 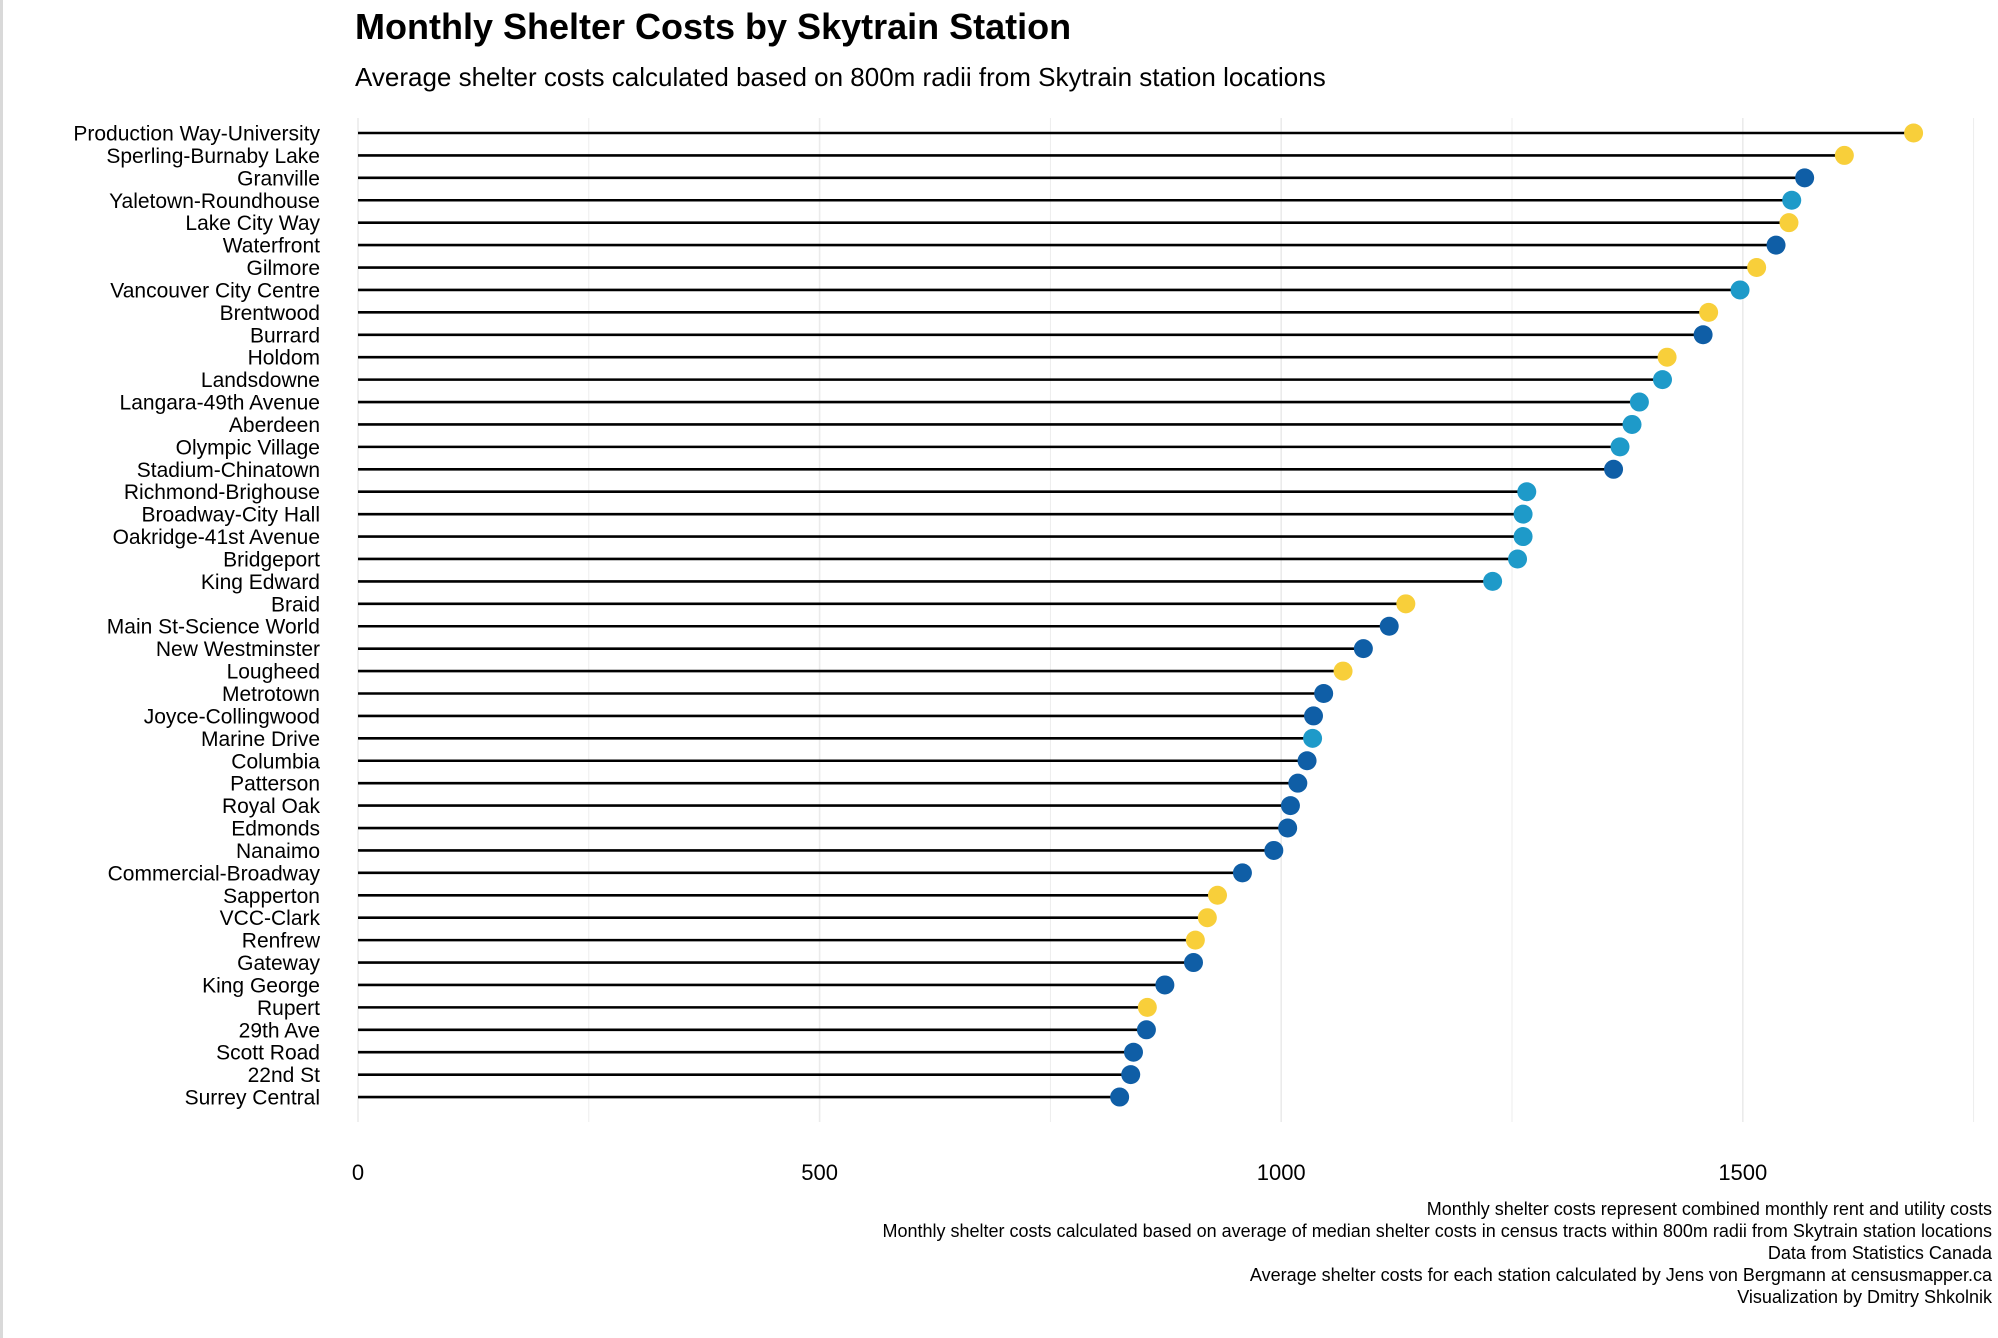 What do you see at coordinates (228, 470) in the screenshot?
I see `y-tick-label: Stadium-Chinatown` at bounding box center [228, 470].